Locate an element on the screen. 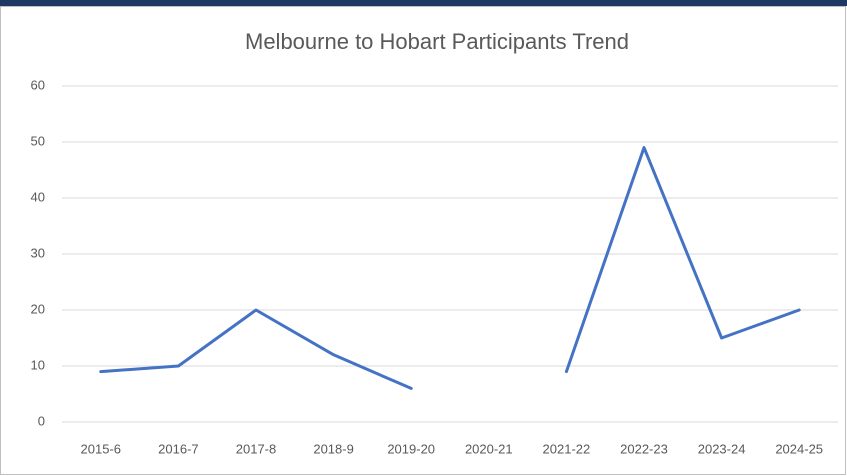 The width and height of the screenshot is (847, 476). x-tick-label: 2016-7 is located at coordinates (178, 448).